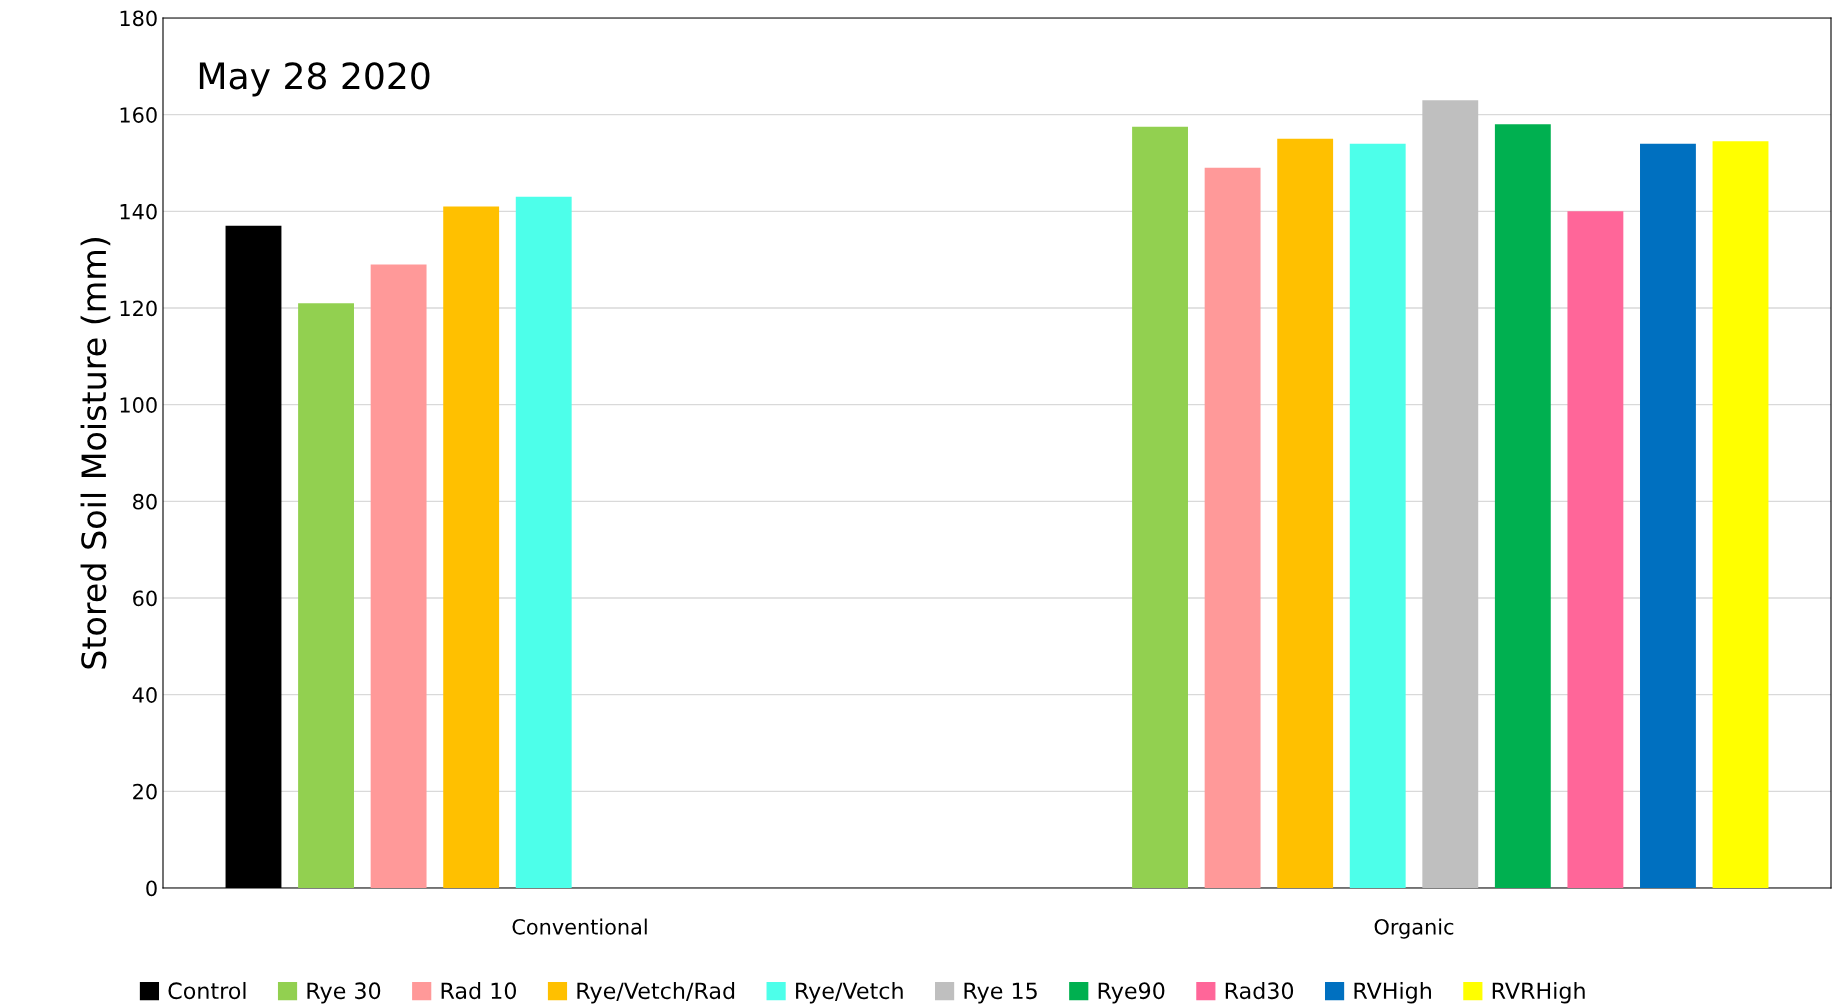 This screenshot has height=1008, width=1835. What do you see at coordinates (1000, 993) in the screenshot?
I see `legend-label: Rye 15` at bounding box center [1000, 993].